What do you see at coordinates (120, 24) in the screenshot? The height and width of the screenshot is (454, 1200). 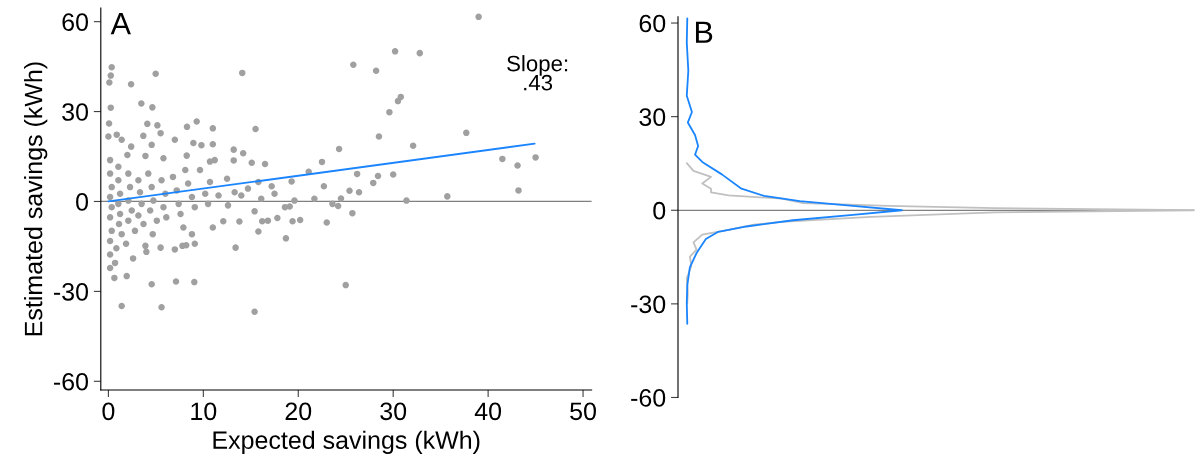 I see `annotation: A` at bounding box center [120, 24].